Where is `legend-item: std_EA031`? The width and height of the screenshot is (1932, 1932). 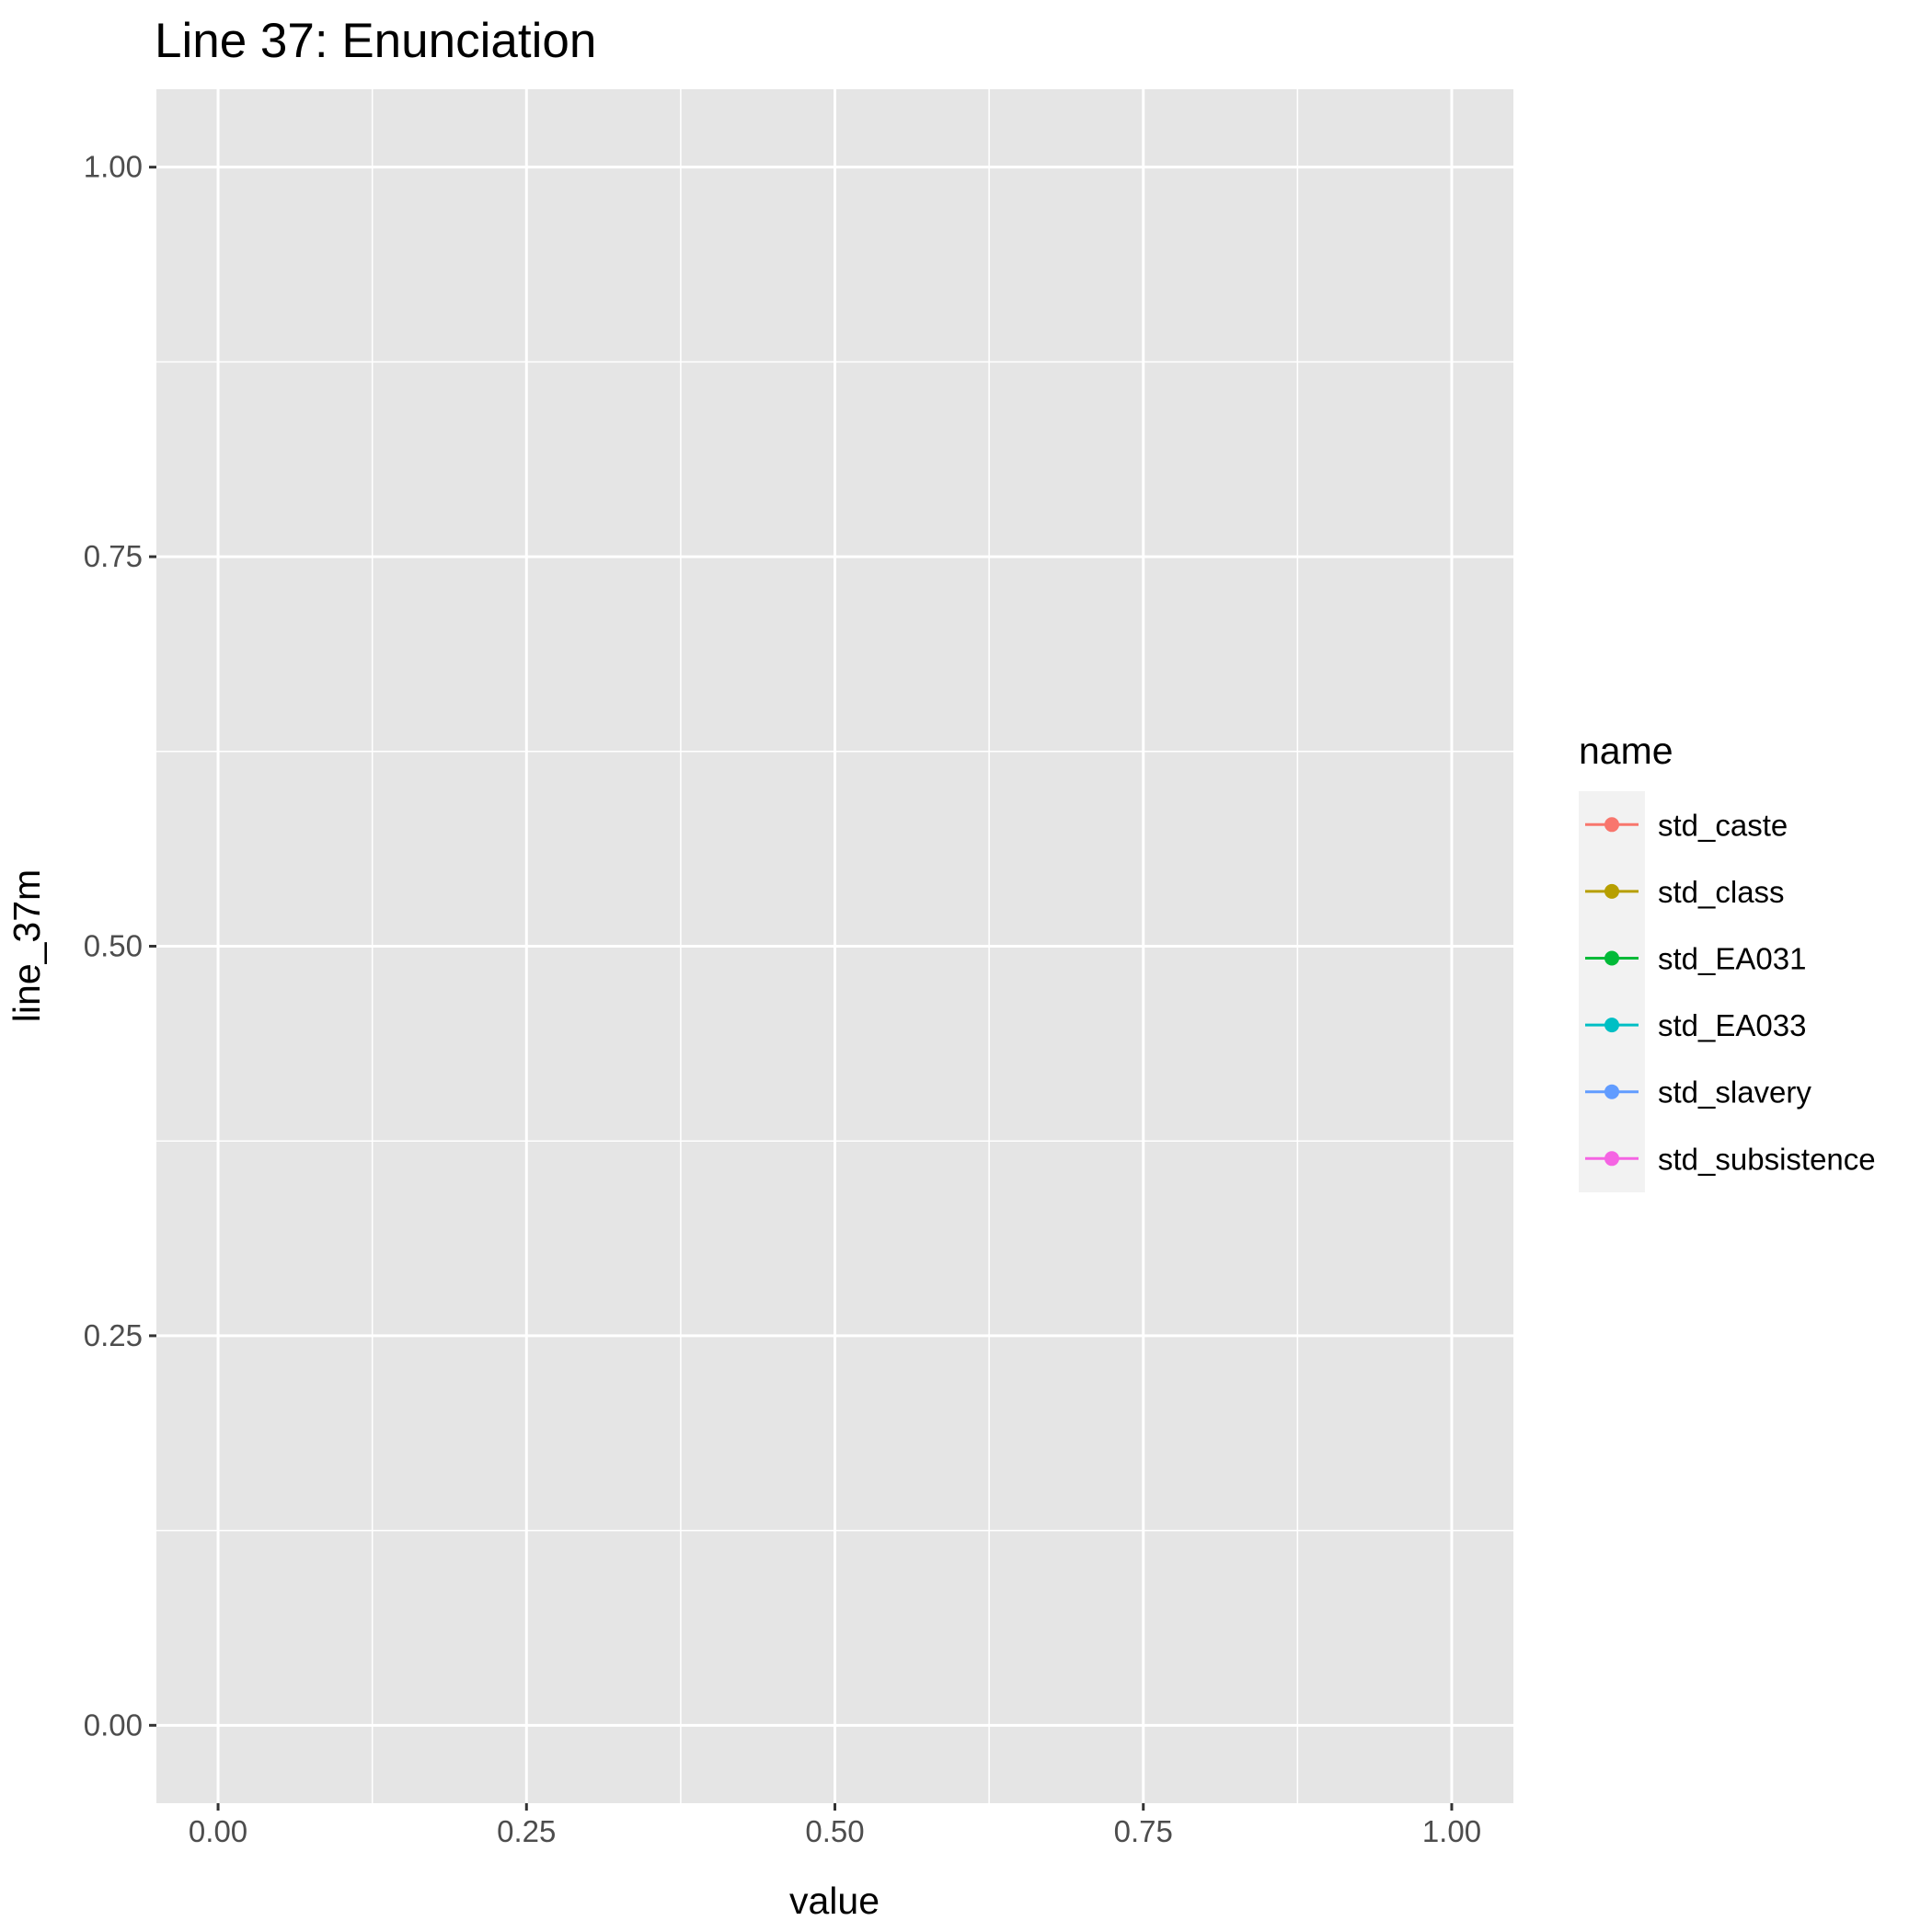 legend-item: std_EA031 is located at coordinates (1695, 959).